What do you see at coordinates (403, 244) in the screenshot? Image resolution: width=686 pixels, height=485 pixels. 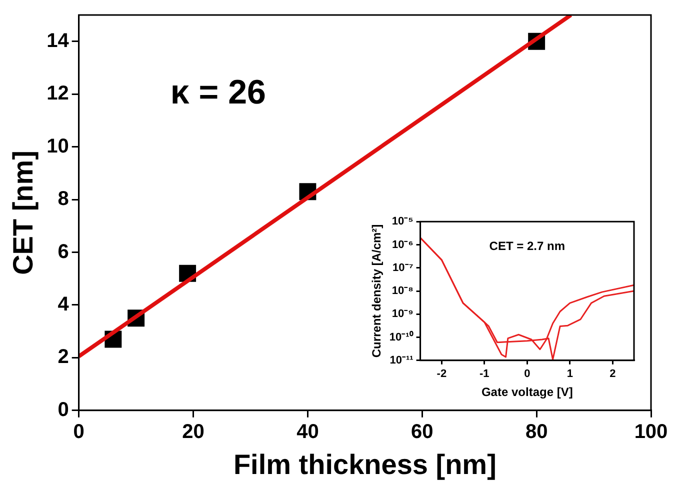 I see `y-tick-label: 10⁻⁶` at bounding box center [403, 244].